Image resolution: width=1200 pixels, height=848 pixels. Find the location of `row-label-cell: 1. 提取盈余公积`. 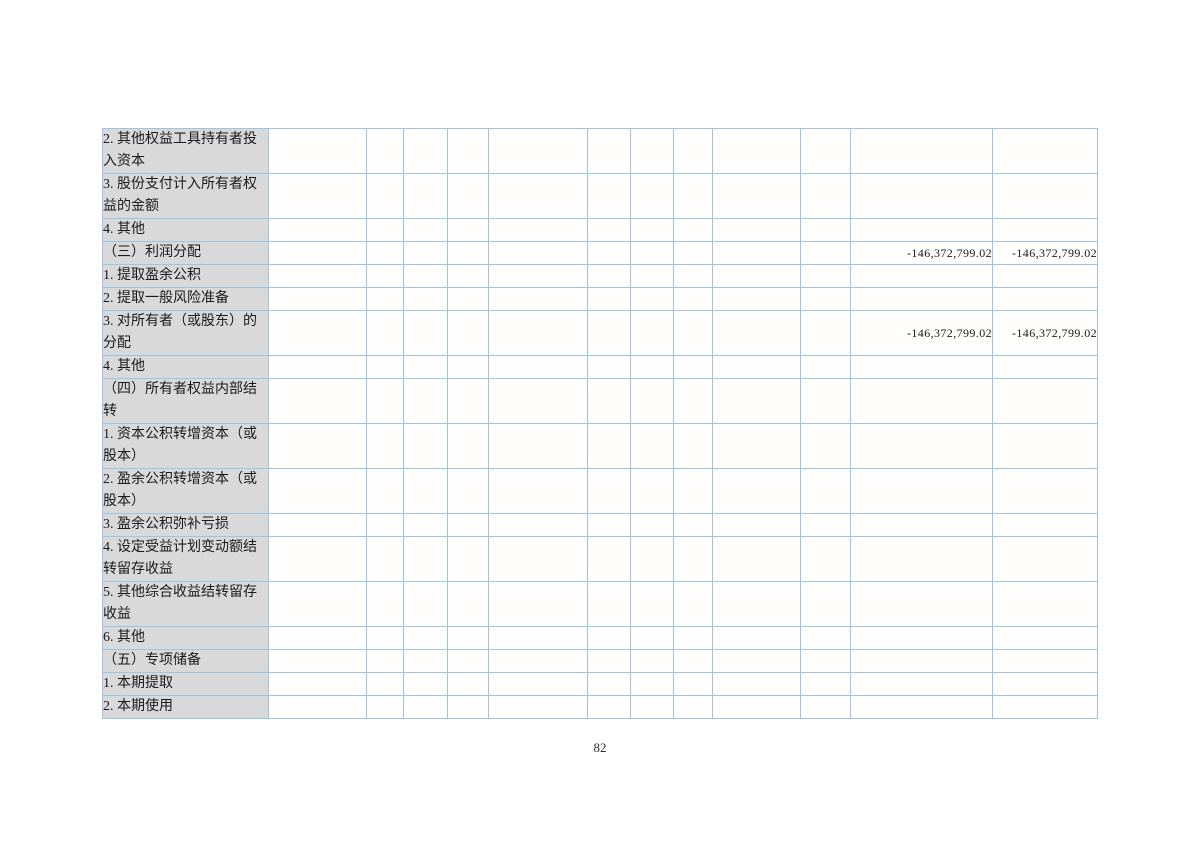

row-label-cell: 1. 提取盈余公积 is located at coordinates (185, 276).